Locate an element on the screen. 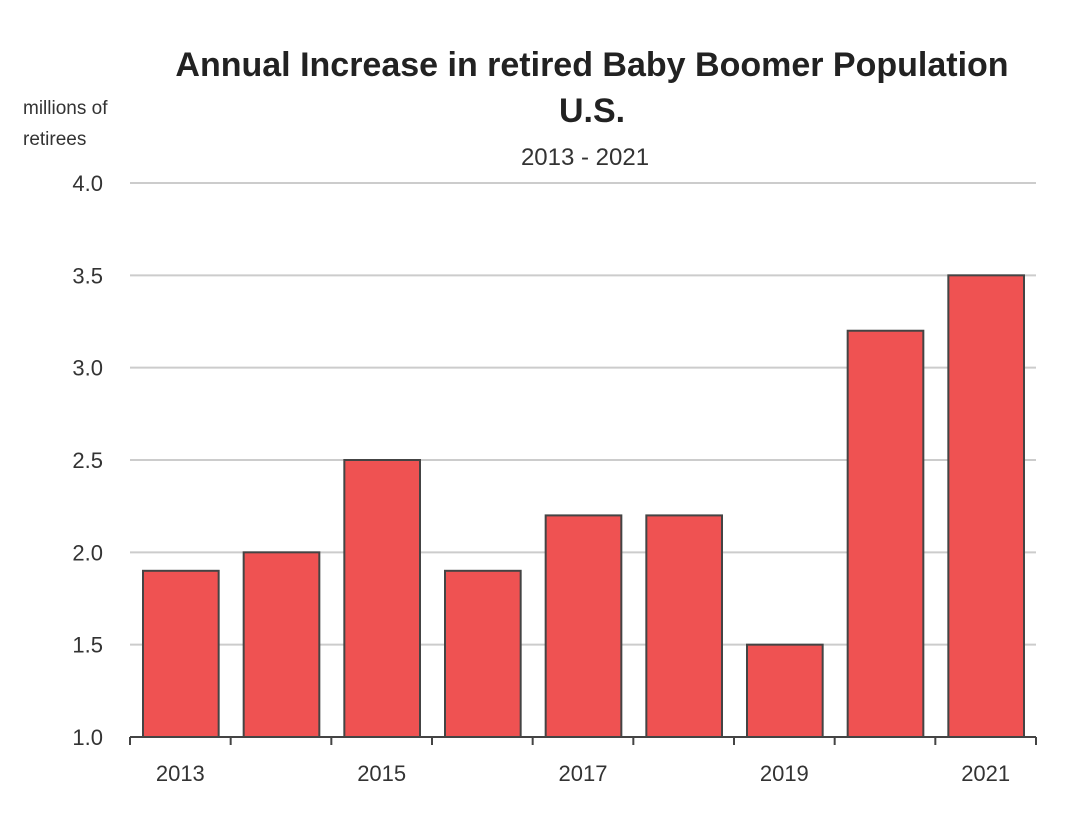 Image resolution: width=1092 pixels, height=830 pixels. bar-2015 is located at coordinates (382, 598).